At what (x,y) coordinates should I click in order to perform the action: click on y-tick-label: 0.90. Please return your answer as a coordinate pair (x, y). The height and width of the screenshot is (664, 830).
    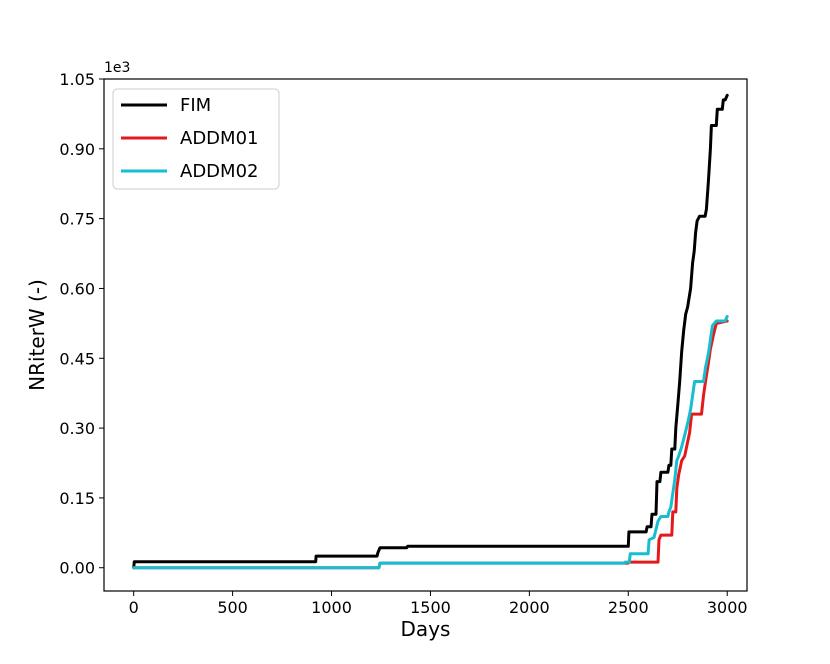
    Looking at the image, I should click on (77, 149).